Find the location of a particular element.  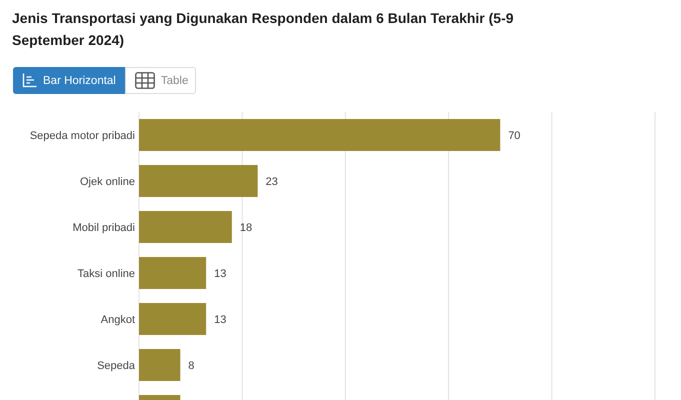

table-view-button: Table is located at coordinates (160, 80).